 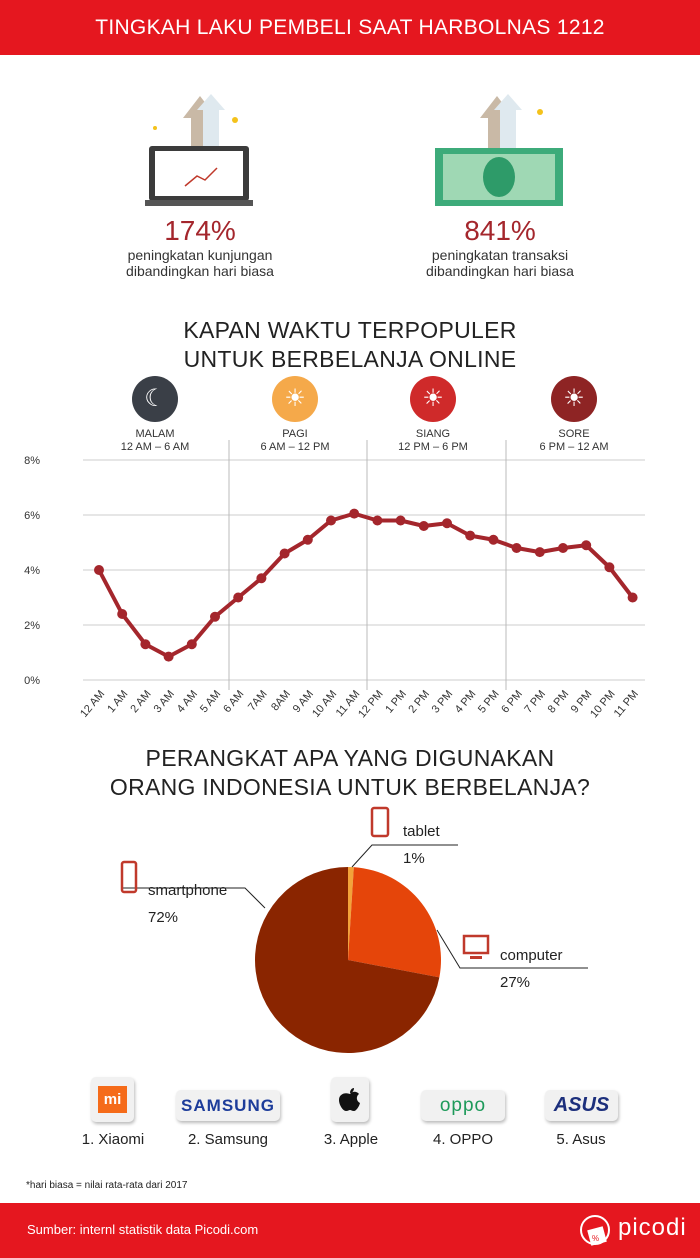 What do you see at coordinates (443, 701) in the screenshot?
I see `x-tick-label: 3 PM` at bounding box center [443, 701].